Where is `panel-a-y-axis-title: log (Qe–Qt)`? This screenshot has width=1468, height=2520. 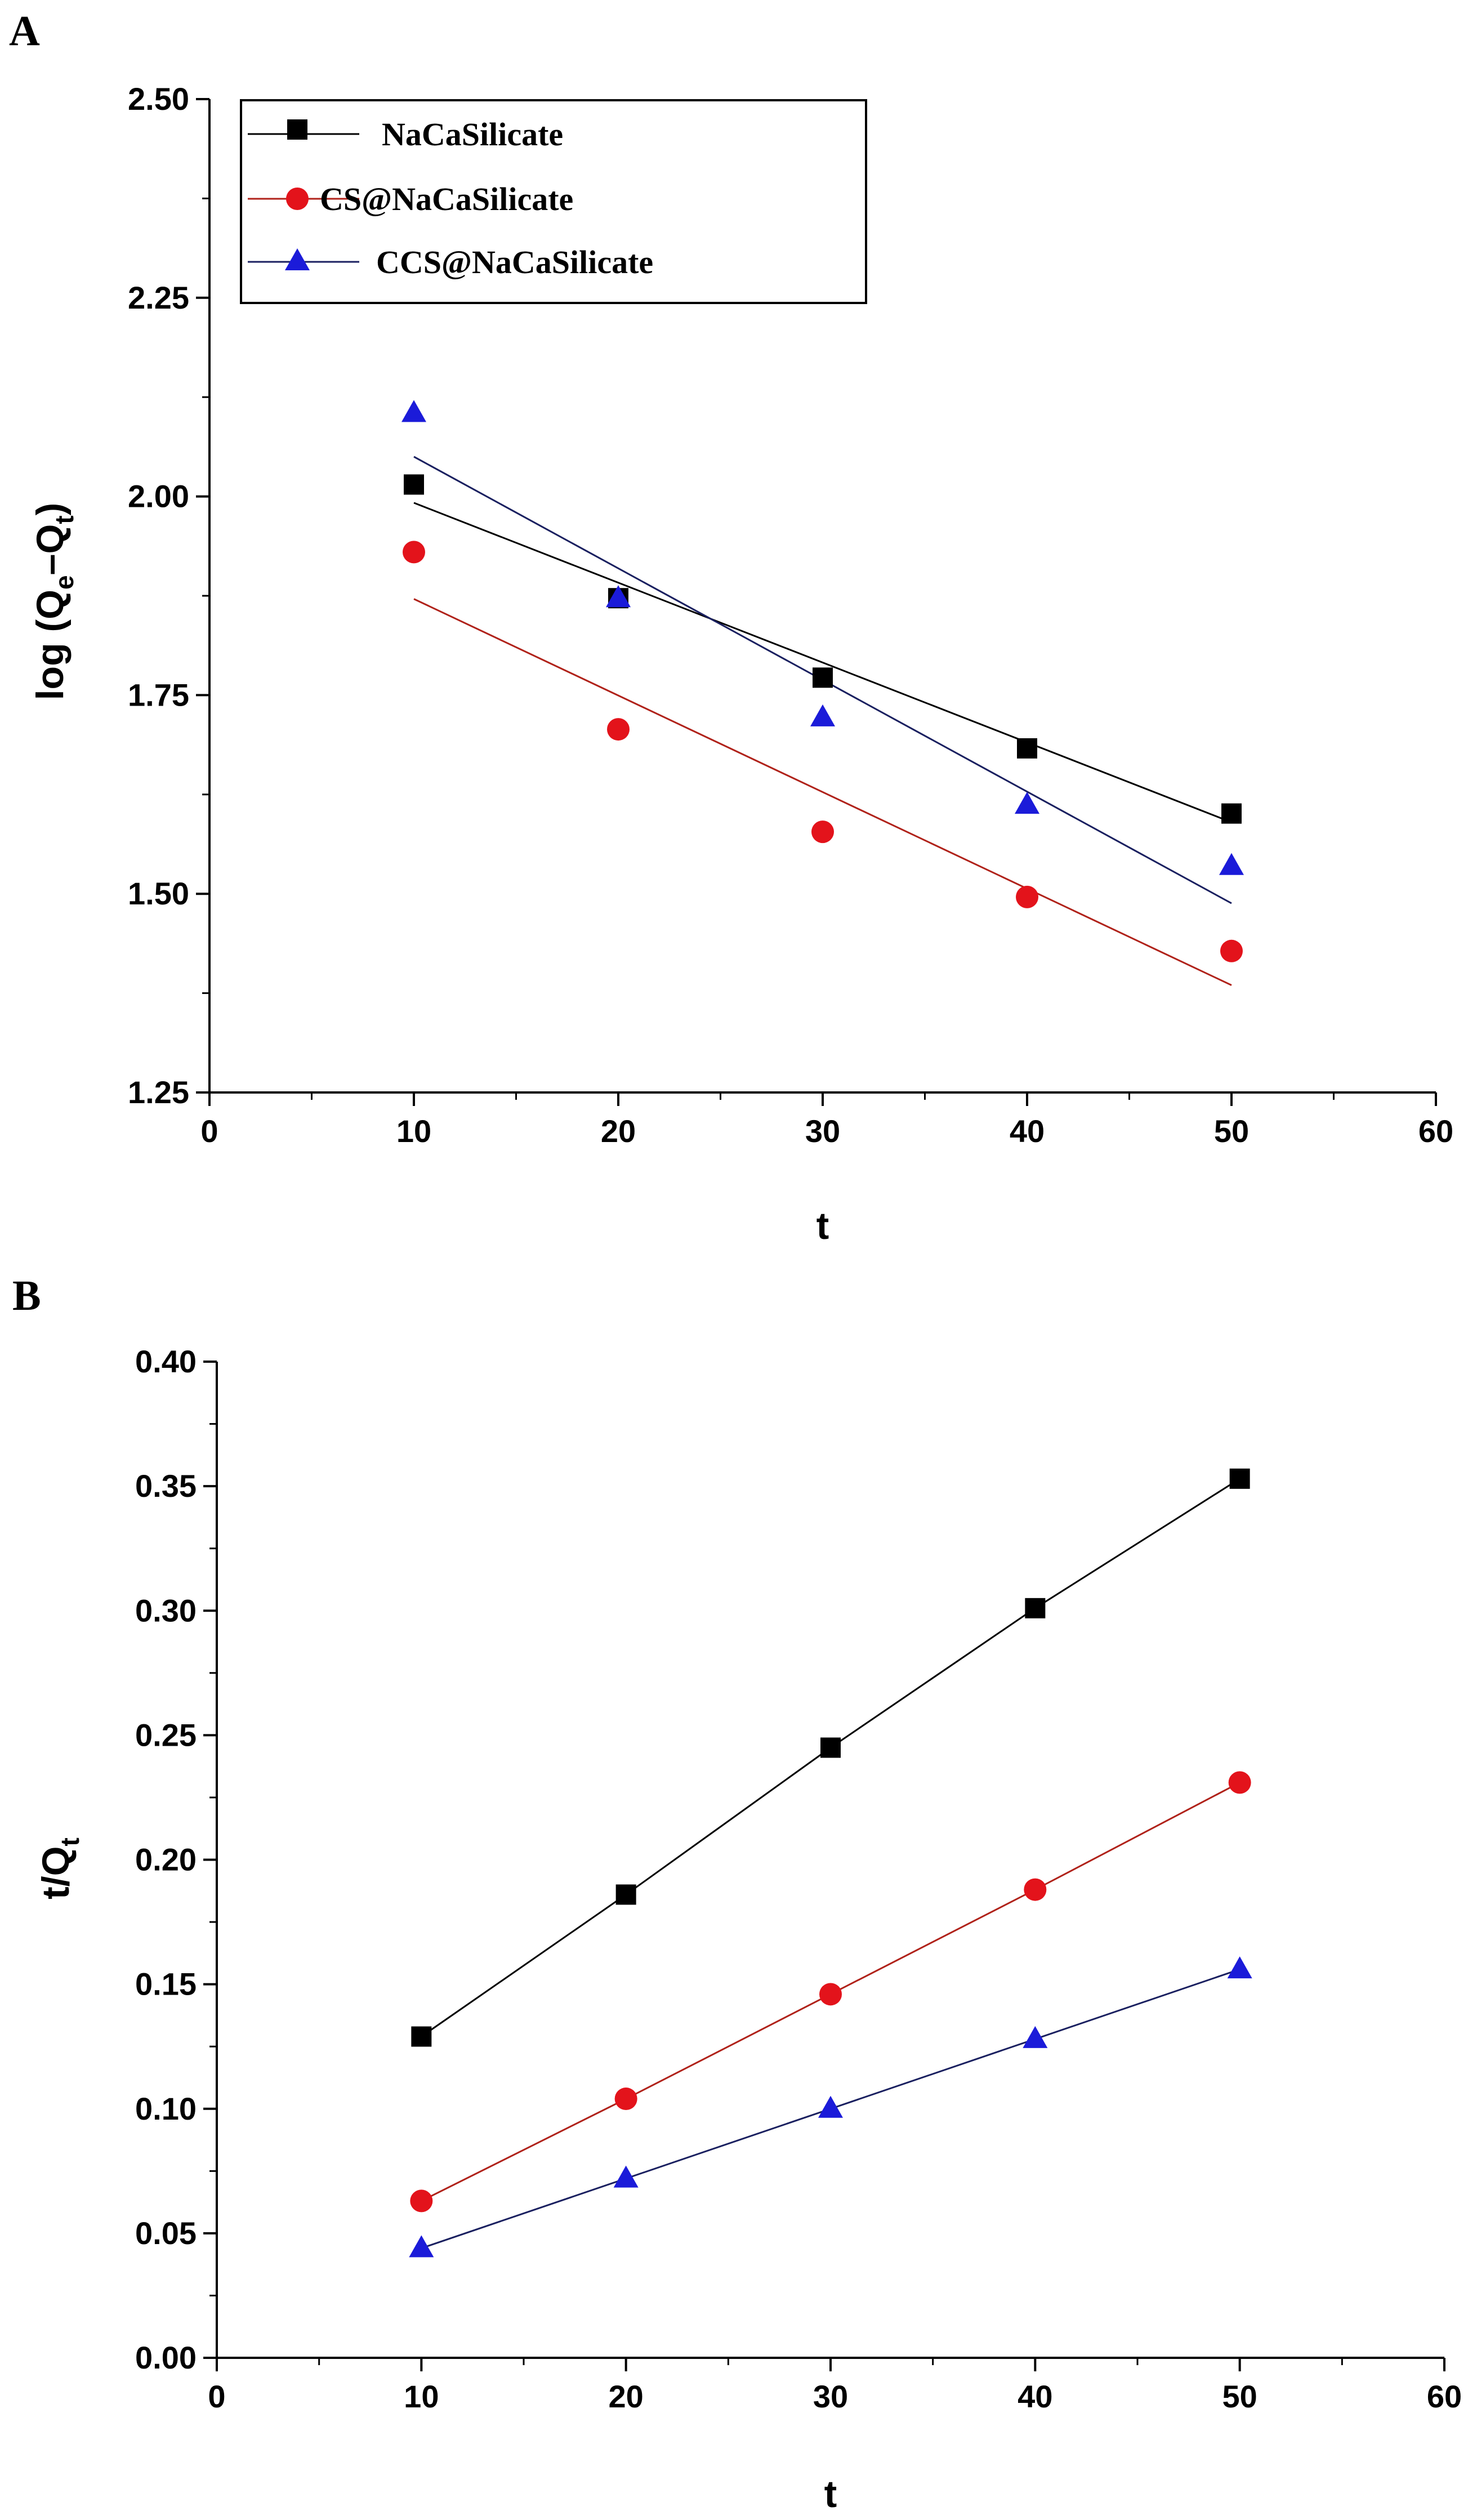
panel-a-y-axis-title: log (Qe–Qt) is located at coordinates (54, 602).